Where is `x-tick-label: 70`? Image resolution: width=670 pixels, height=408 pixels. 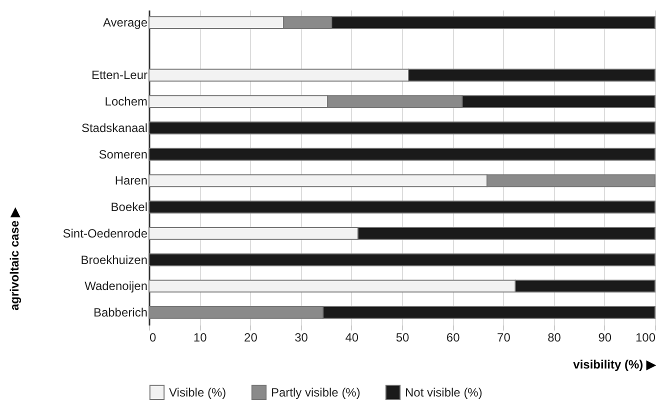 x-tick-label: 70 is located at coordinates (504, 337).